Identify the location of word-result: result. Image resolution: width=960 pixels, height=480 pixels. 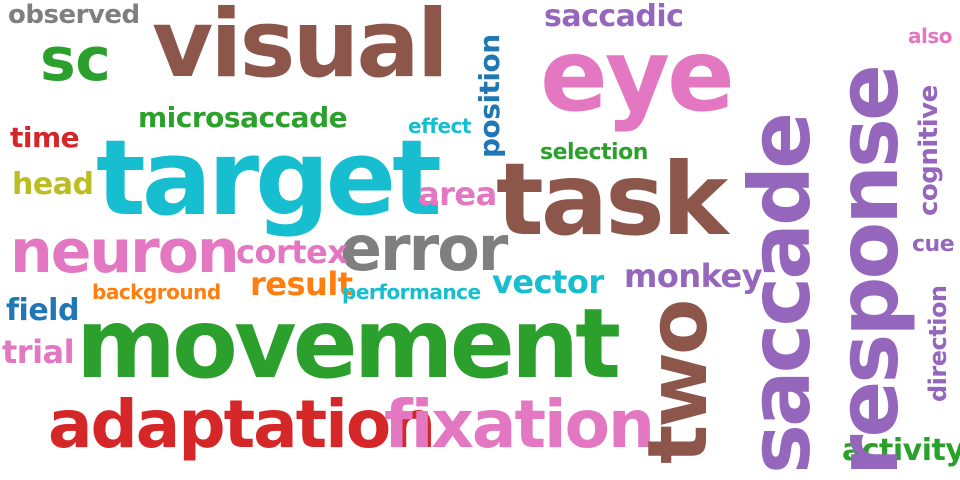
(301, 284).